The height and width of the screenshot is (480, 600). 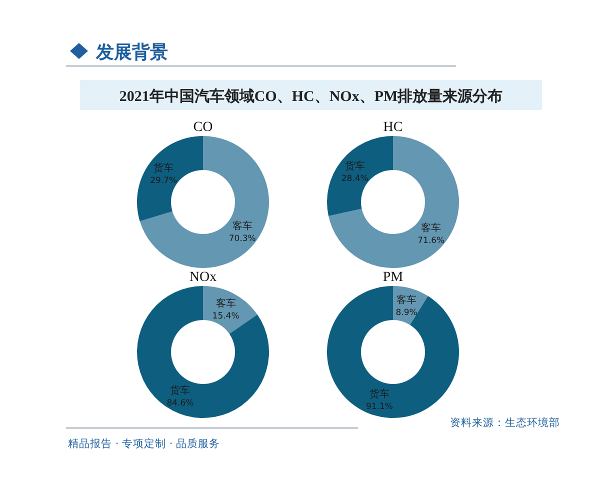 I want to click on chart-title: NOx, so click(x=203, y=277).